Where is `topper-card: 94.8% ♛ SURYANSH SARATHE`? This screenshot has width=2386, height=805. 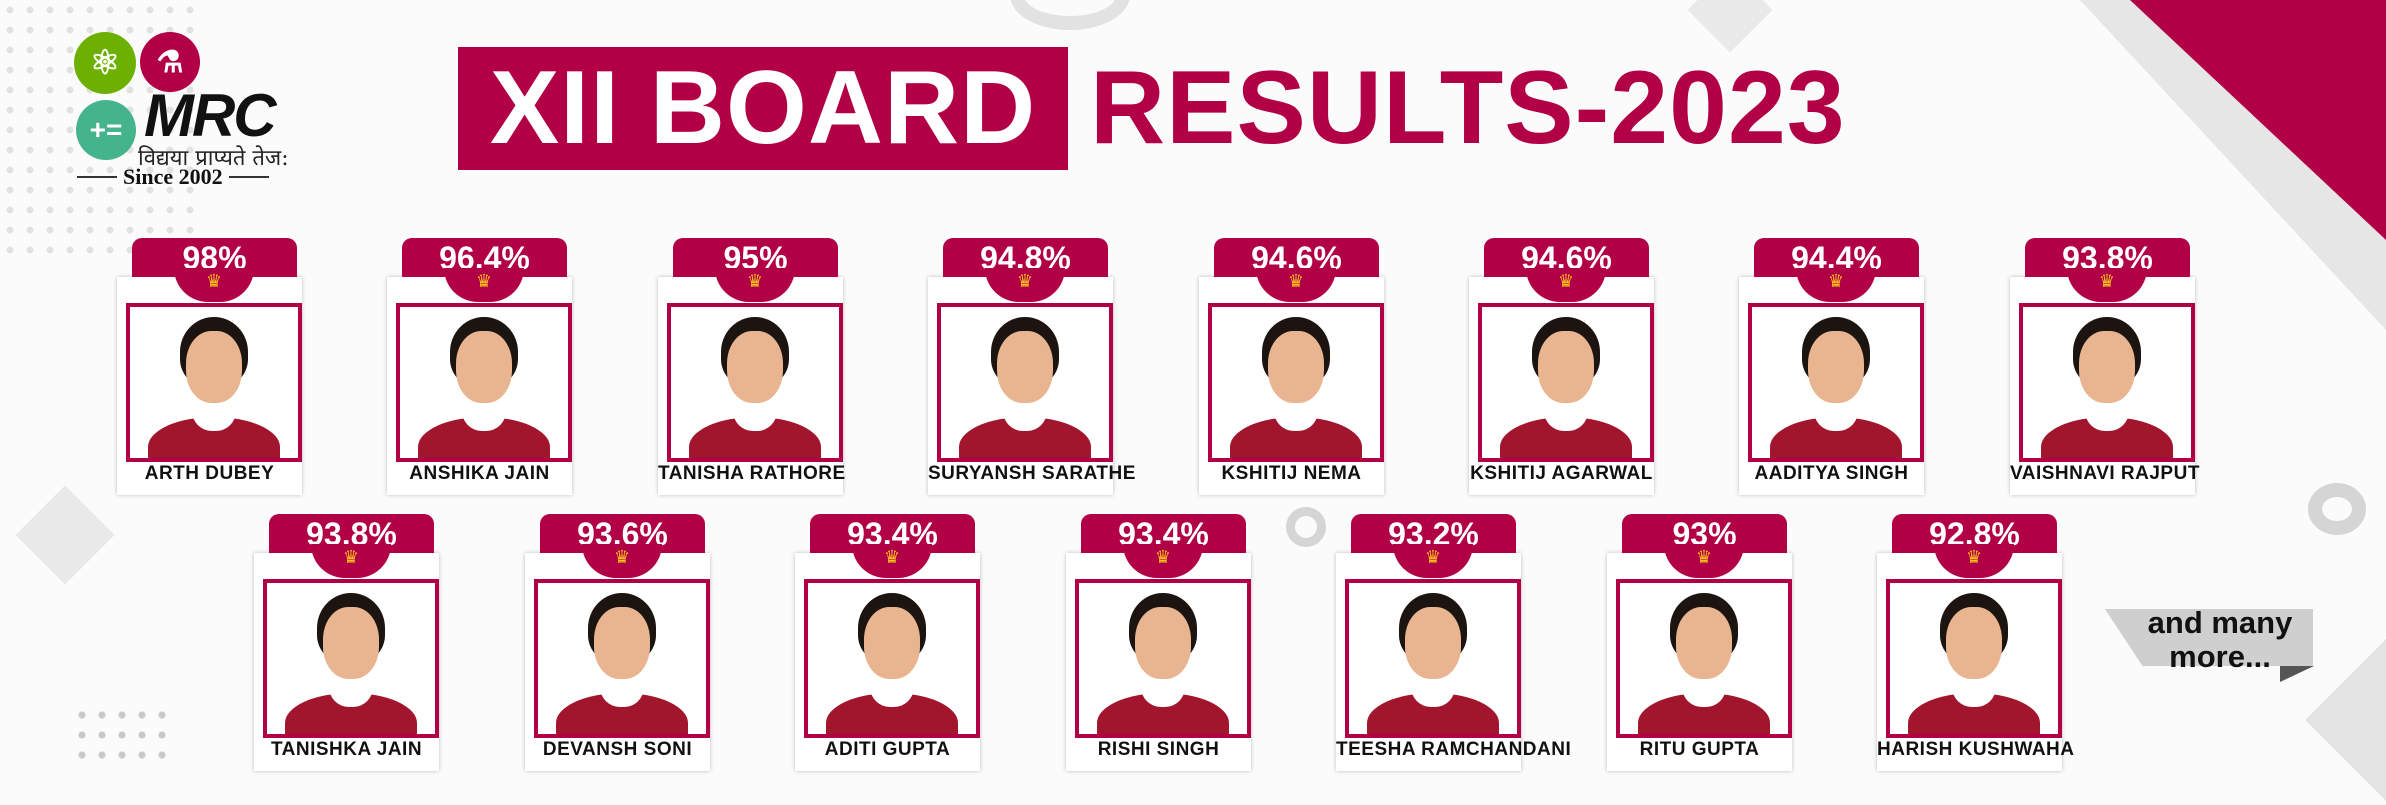 topper-card: 94.8% ♛ SURYANSH SARATHE is located at coordinates (1032, 366).